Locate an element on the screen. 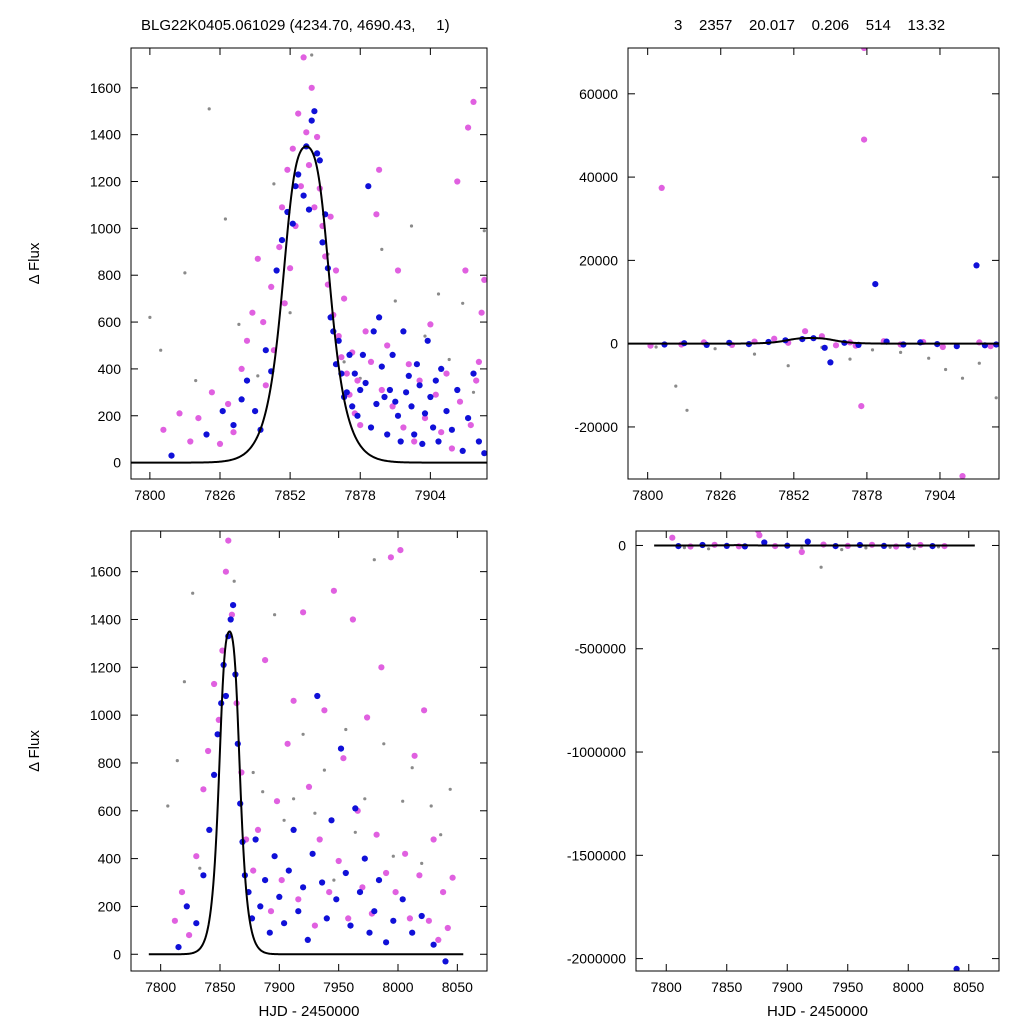 This screenshot has height=1024, width=1024. x-tick-label: 8050 is located at coordinates (457, 987).